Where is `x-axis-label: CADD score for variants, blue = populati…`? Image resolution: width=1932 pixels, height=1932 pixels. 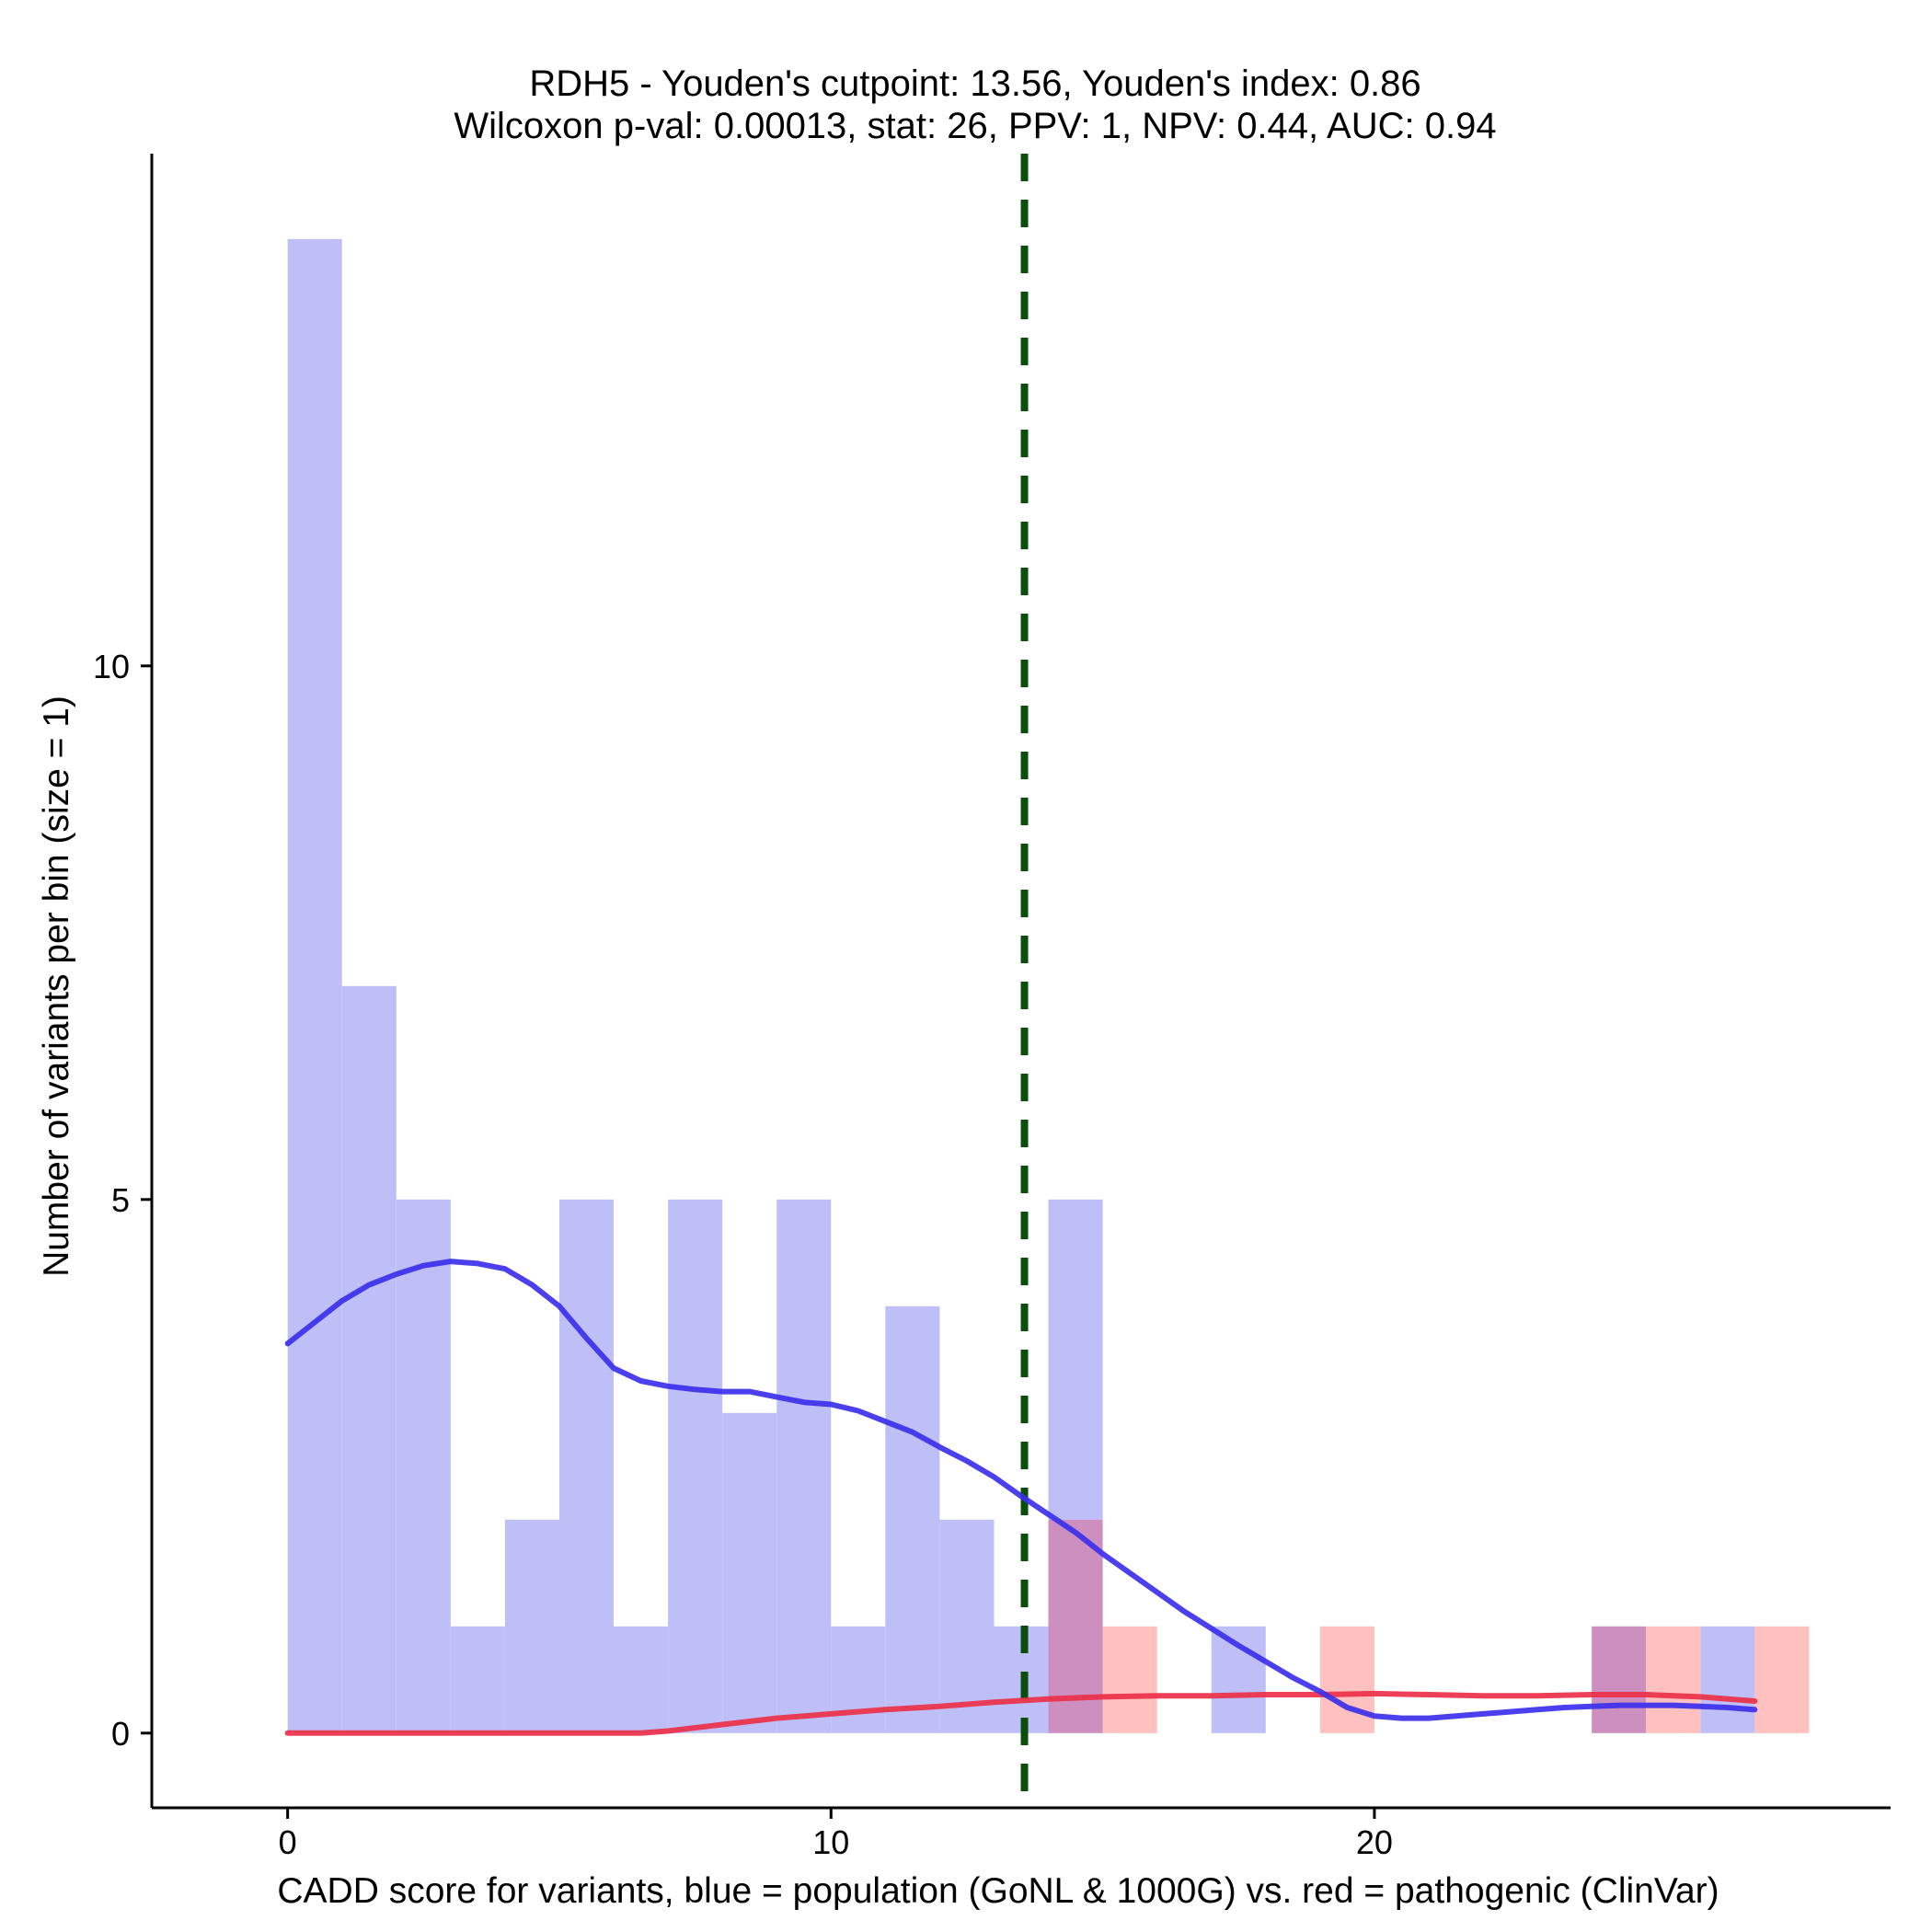
x-axis-label: CADD score for variants, blue = populati… is located at coordinates (998, 1891).